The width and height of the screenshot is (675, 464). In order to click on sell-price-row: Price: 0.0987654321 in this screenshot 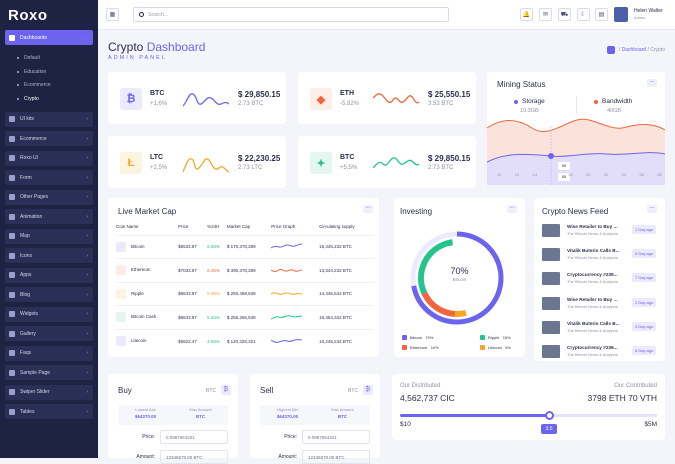, I will do `click(315, 437)`.